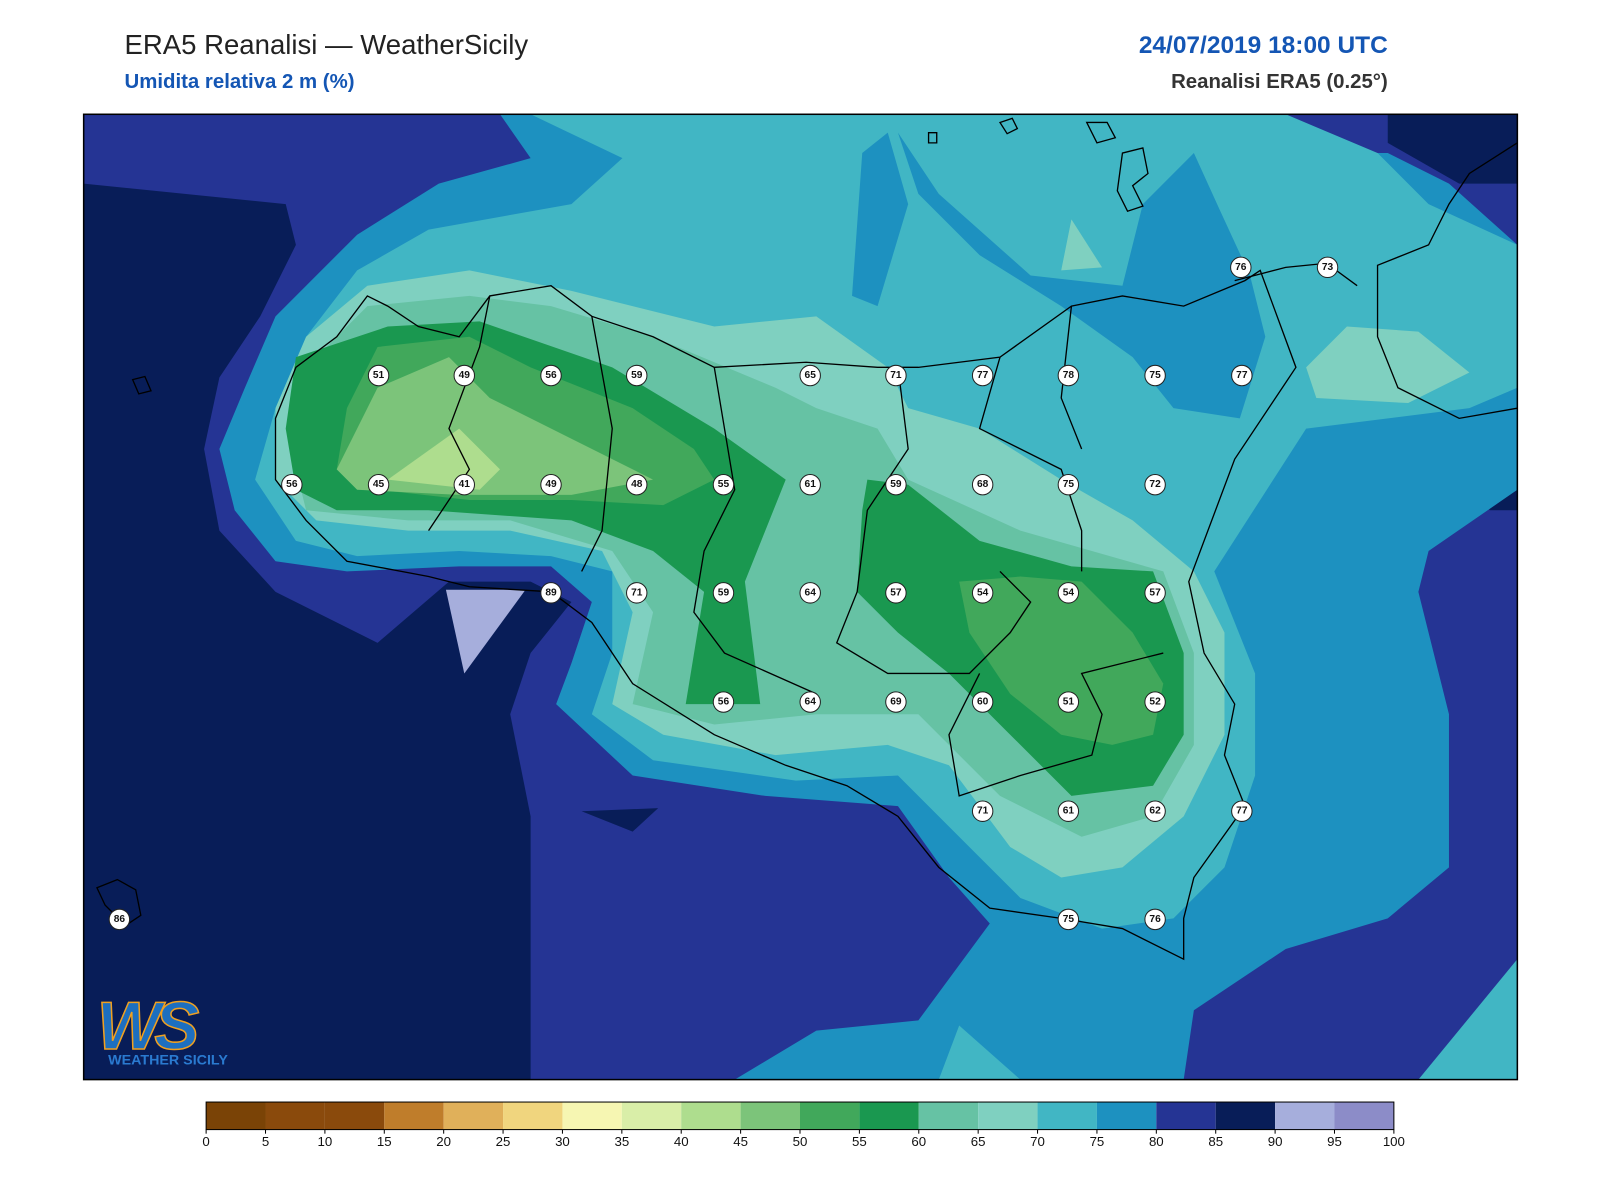 This screenshot has width=1600, height=1200. What do you see at coordinates (1069, 702) in the screenshot?
I see `station-value: 51` at bounding box center [1069, 702].